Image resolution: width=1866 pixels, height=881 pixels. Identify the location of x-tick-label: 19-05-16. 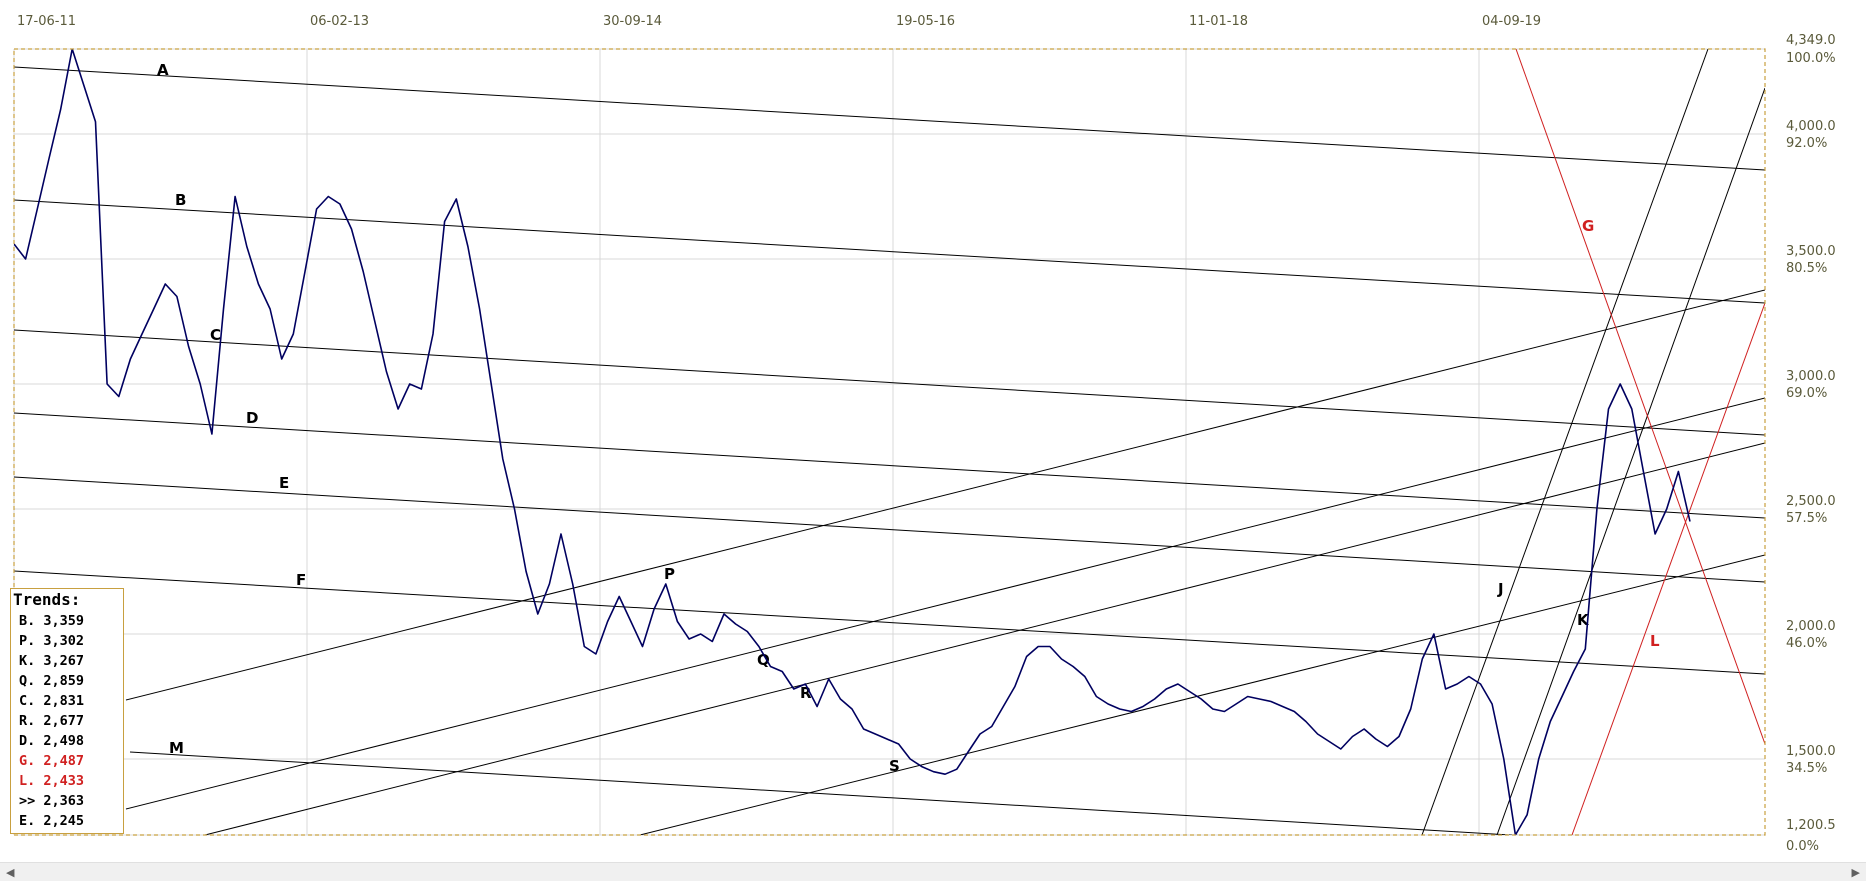
(925, 21).